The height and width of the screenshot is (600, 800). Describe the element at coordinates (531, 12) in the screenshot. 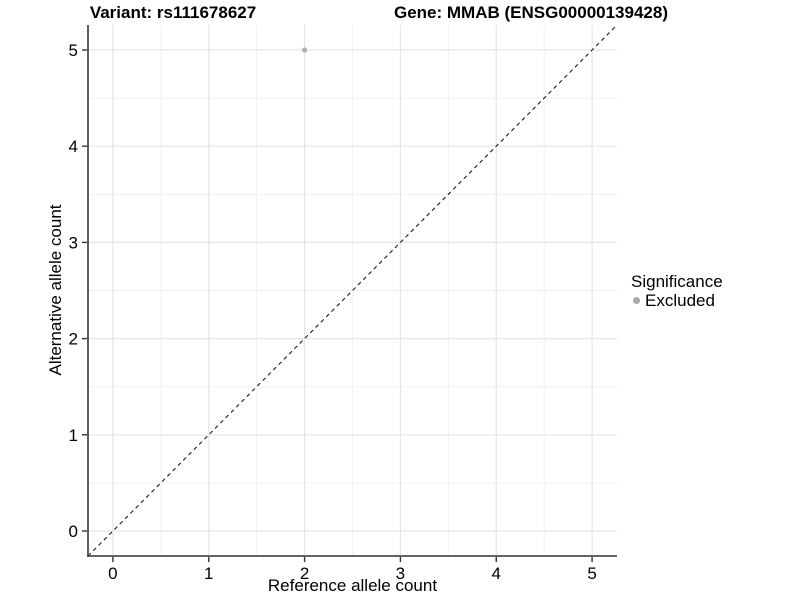

I see `plot-title-gene: Gene: MMAB (ENSG00000139428)` at that location.